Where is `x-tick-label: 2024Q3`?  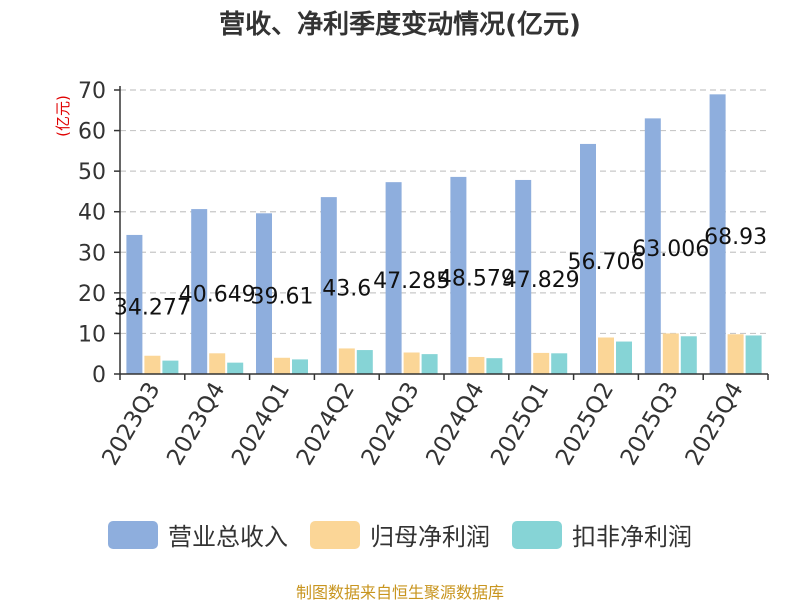
x-tick-label: 2024Q3 is located at coordinates (391, 424).